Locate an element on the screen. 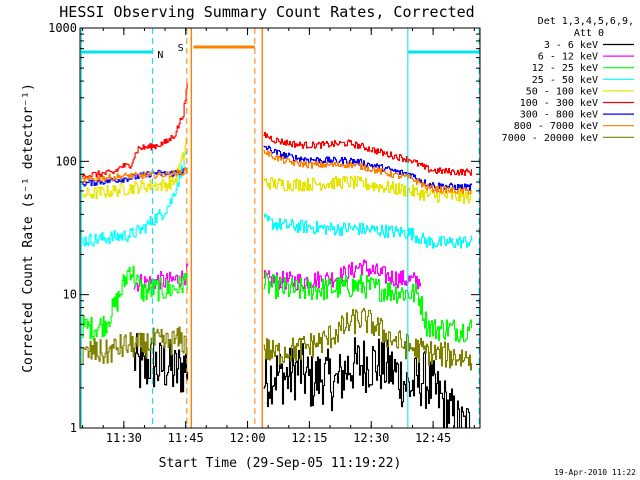 This screenshot has width=640, height=480. x-axis-label: Start Time (29-Sep-05 11:19:22) is located at coordinates (280, 463).